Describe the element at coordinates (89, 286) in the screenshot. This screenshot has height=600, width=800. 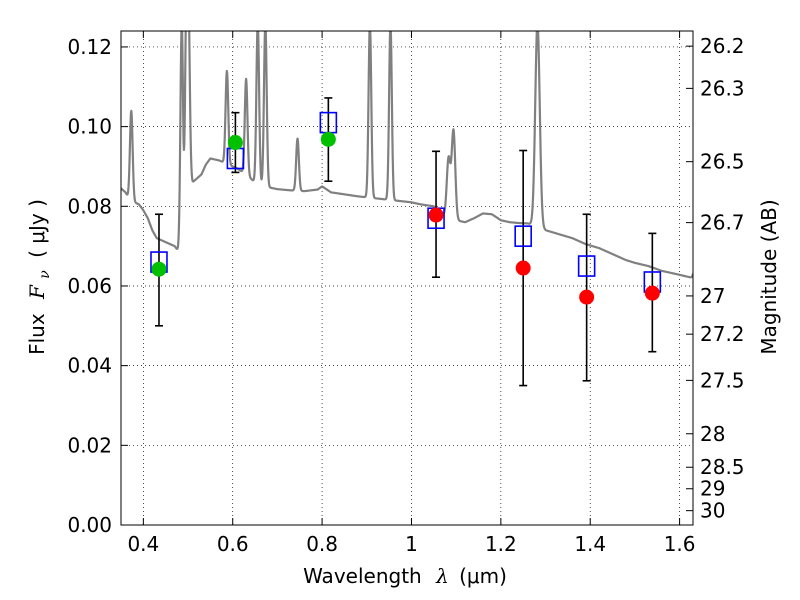
I see `y-tick-label: 0.06` at that location.